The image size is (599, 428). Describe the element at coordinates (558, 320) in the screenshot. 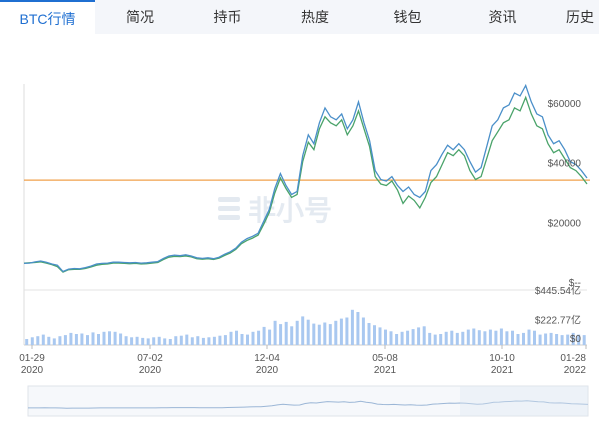

I see `volume-tick-label: $222.77亿` at that location.